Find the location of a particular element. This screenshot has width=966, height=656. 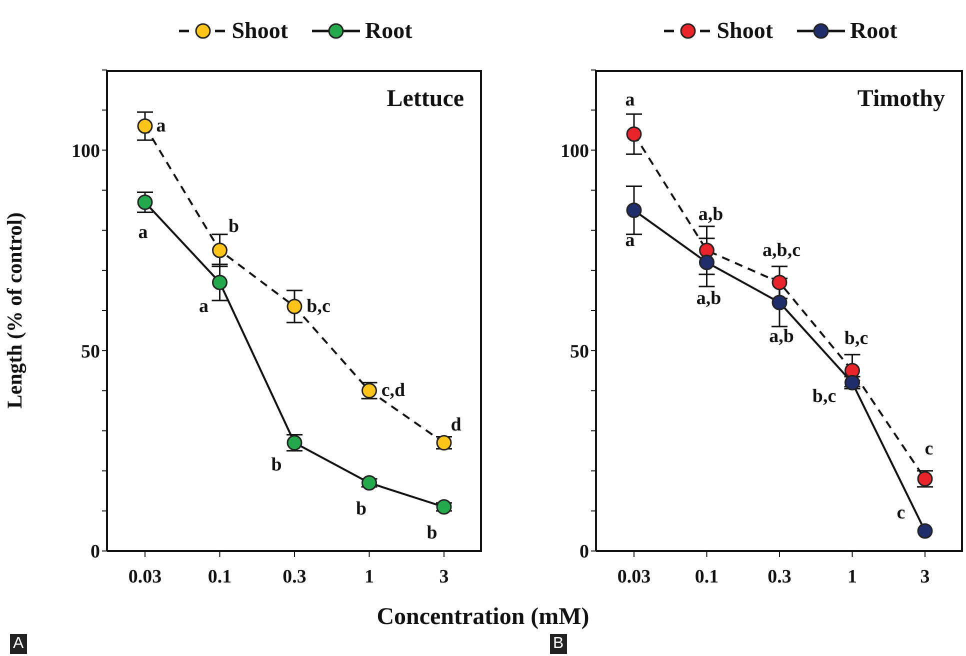

text: Timothy is located at coordinates (901, 99).